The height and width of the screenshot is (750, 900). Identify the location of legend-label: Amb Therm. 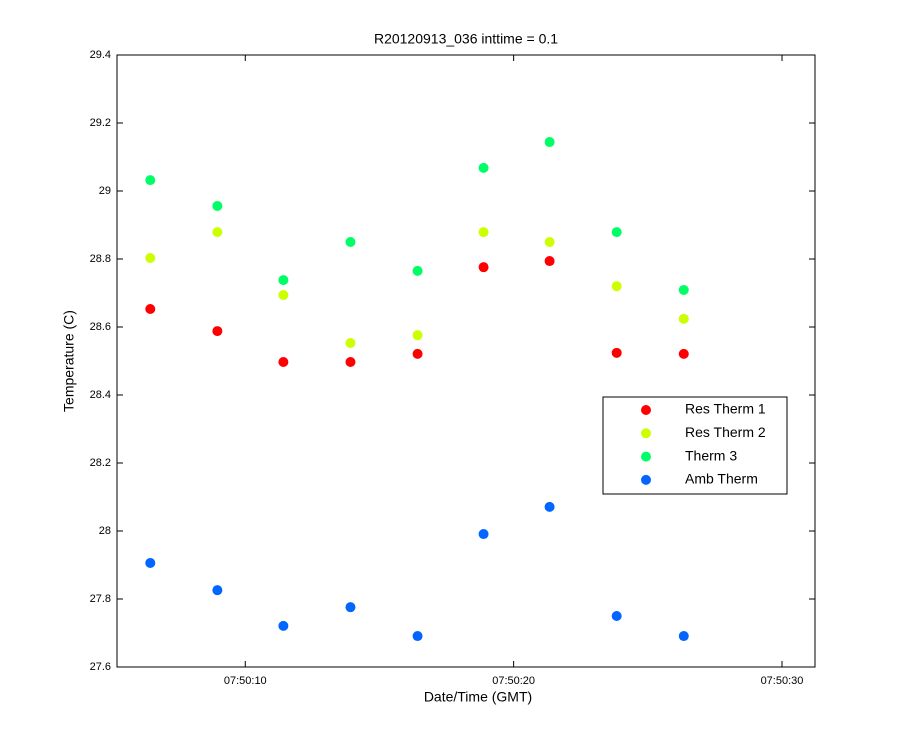
(721, 479).